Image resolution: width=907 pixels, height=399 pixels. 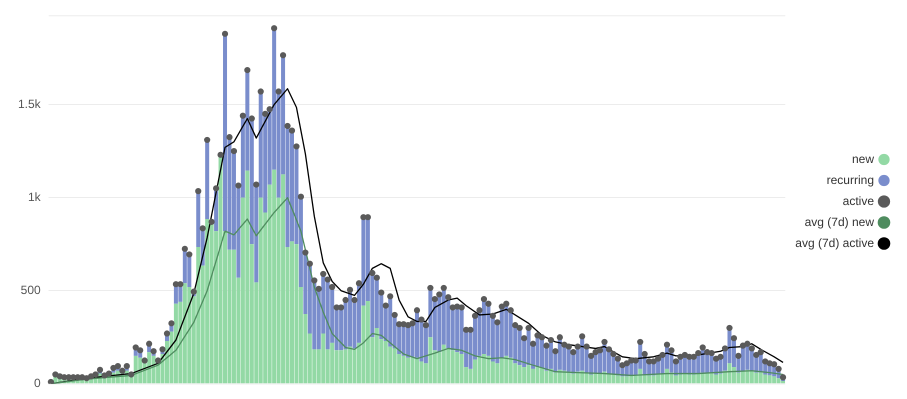 I want to click on legend-label: recurring, so click(x=850, y=179).